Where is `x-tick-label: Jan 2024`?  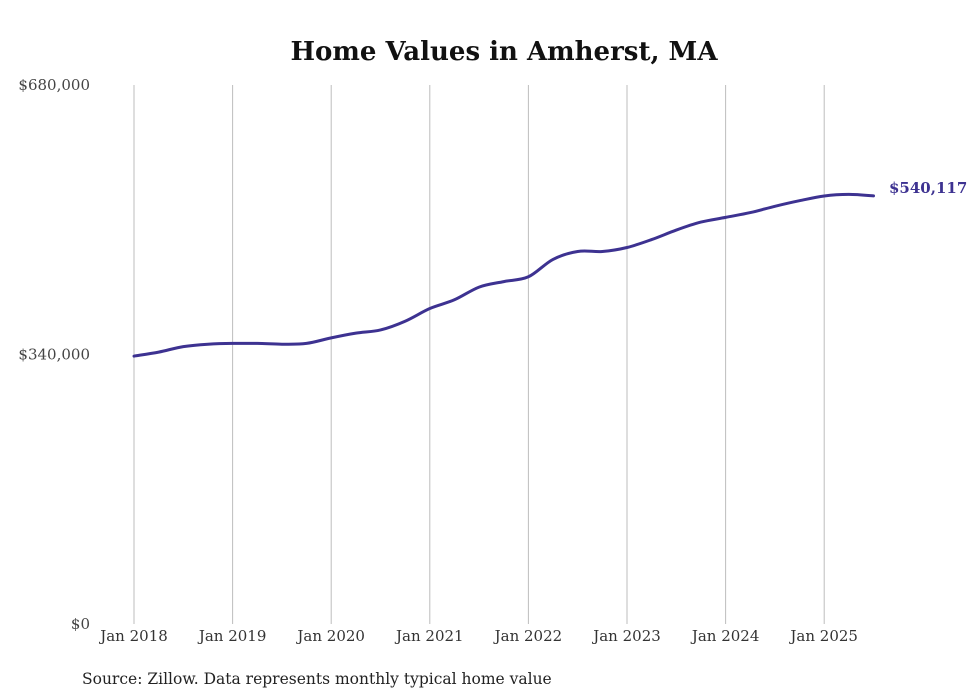 x-tick-label: Jan 2024 is located at coordinates (725, 636).